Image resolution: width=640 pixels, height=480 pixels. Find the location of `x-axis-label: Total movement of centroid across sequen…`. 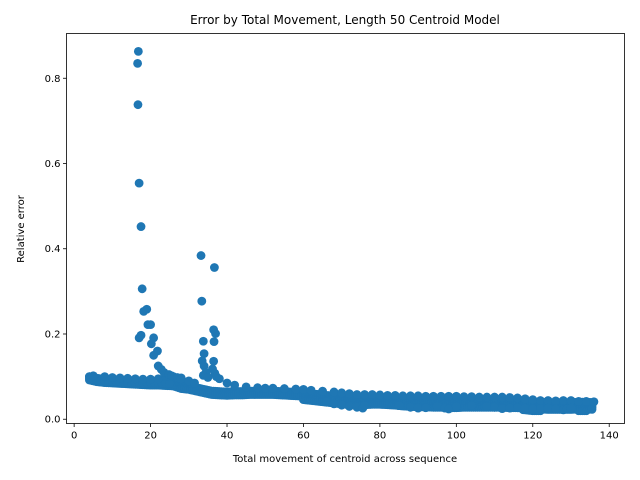

x-axis-label: Total movement of centroid across sequen… is located at coordinates (344, 459).